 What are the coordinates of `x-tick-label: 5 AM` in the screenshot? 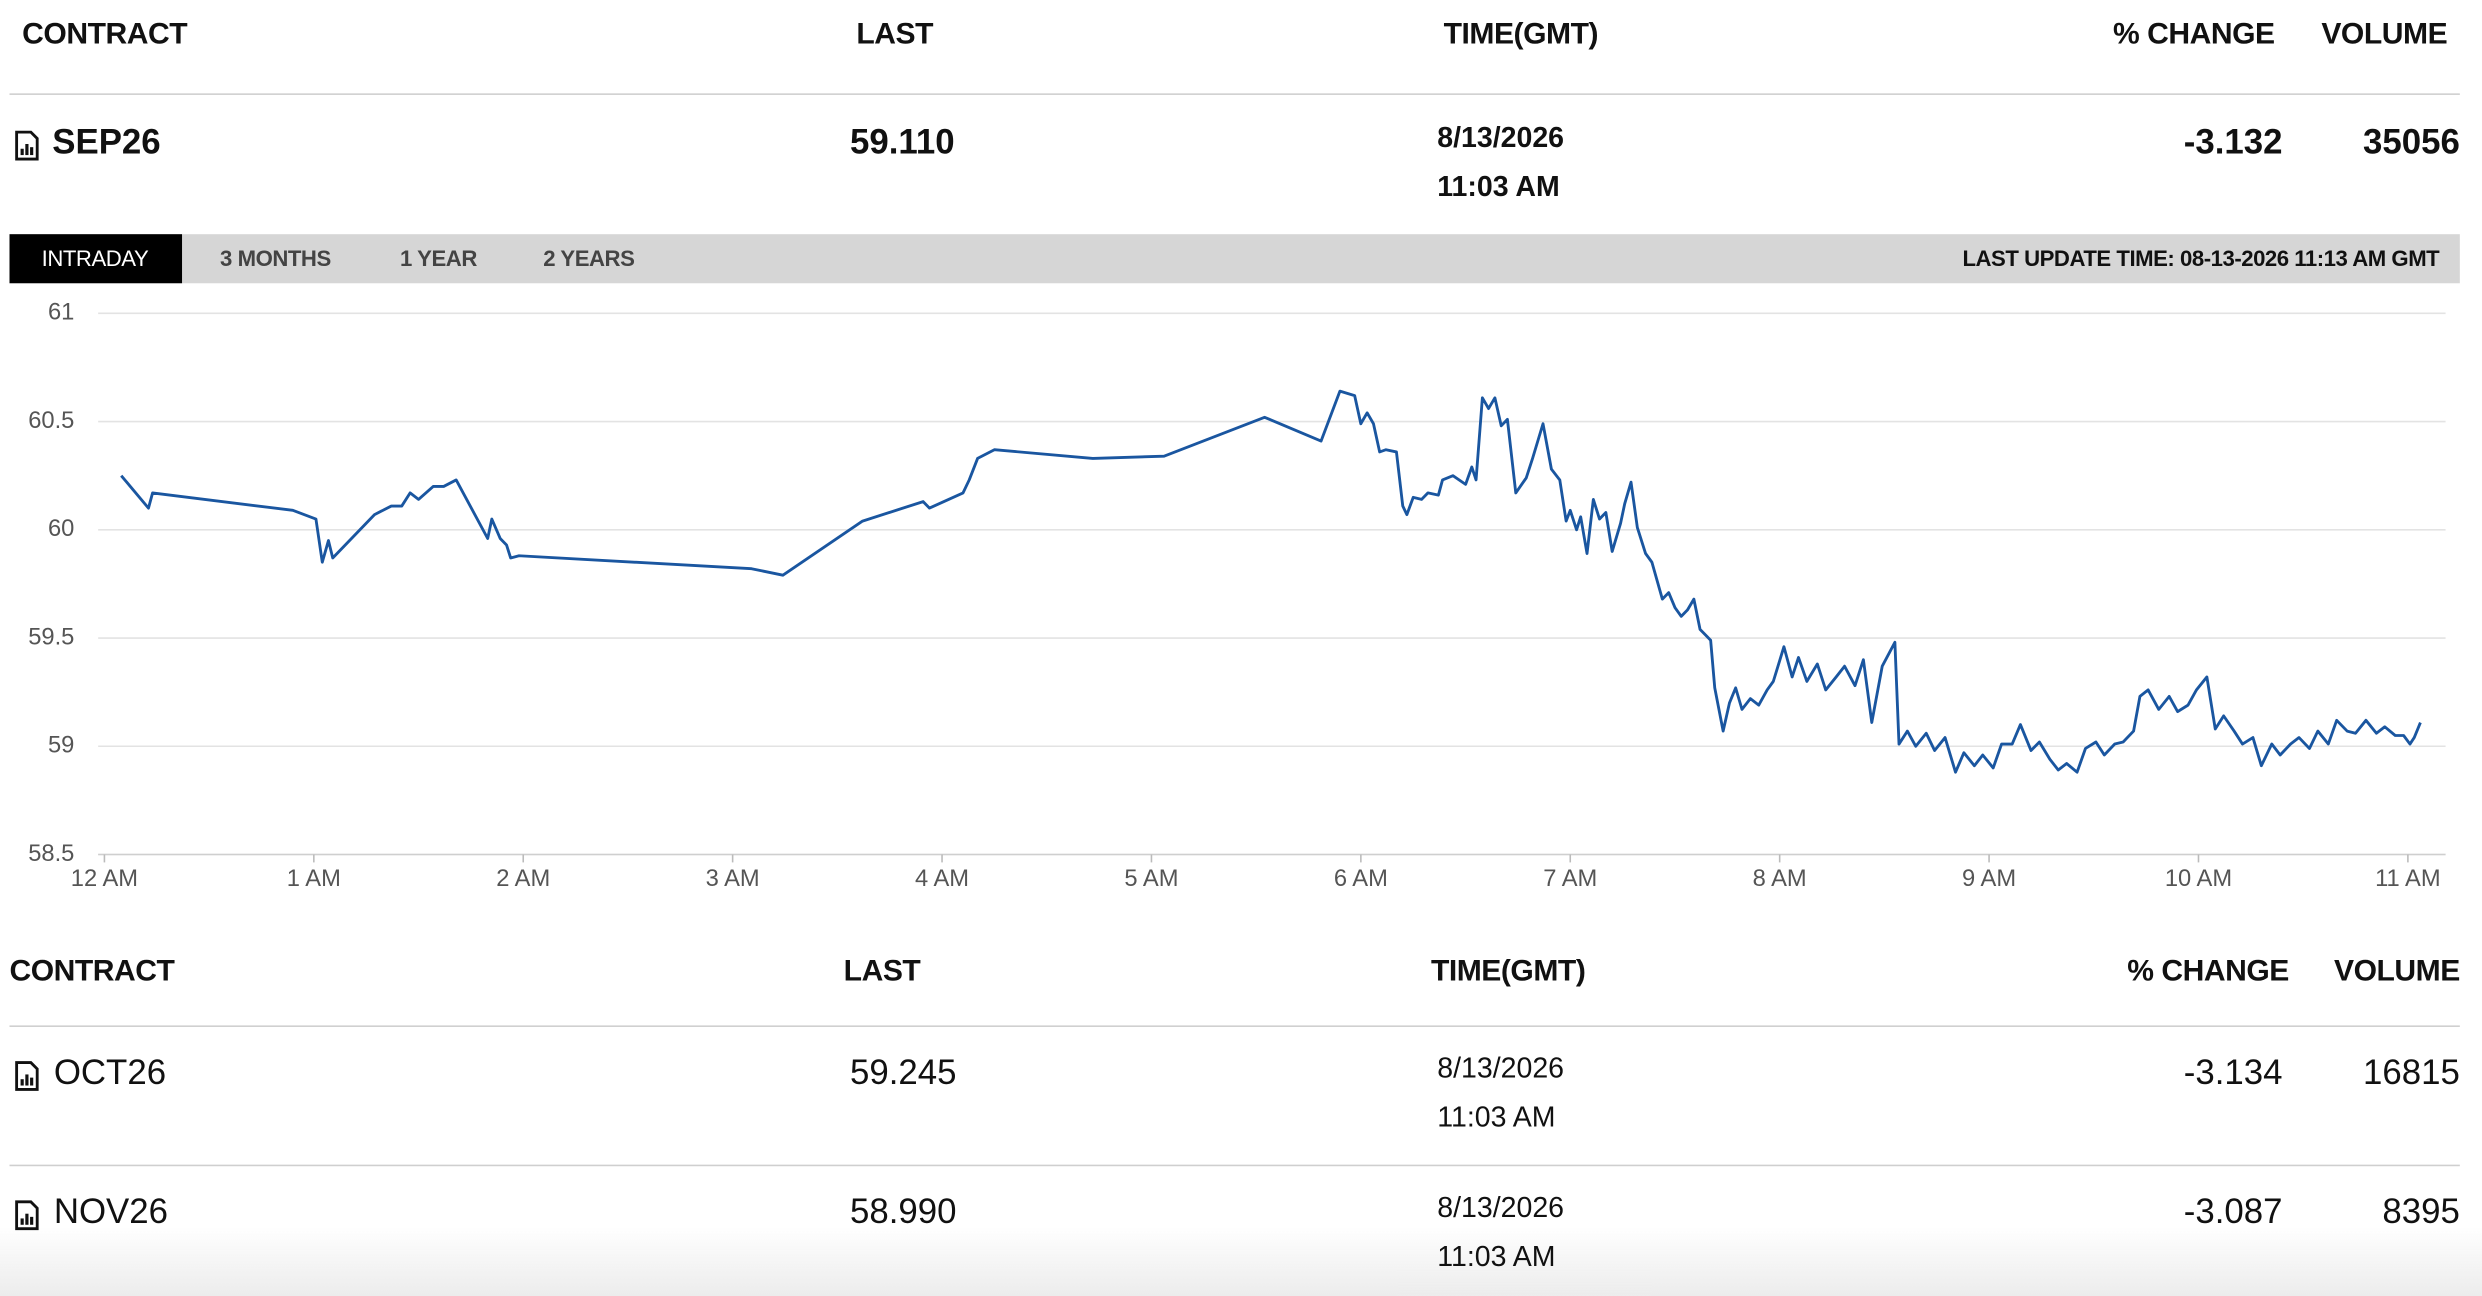 It's located at (1151, 879).